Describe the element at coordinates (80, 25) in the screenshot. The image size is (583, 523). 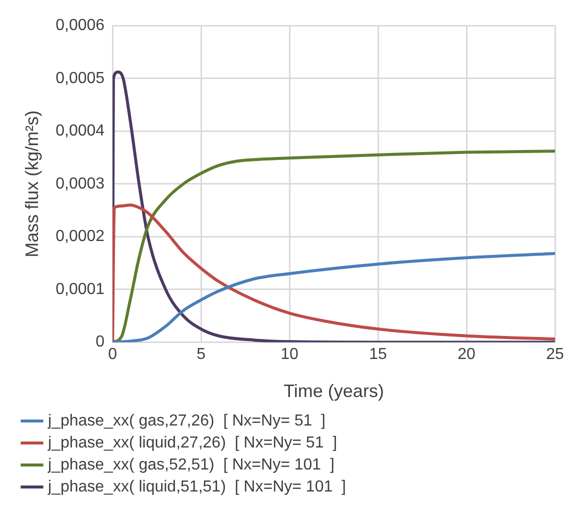
I see `y-tick-label: 0,0006` at that location.